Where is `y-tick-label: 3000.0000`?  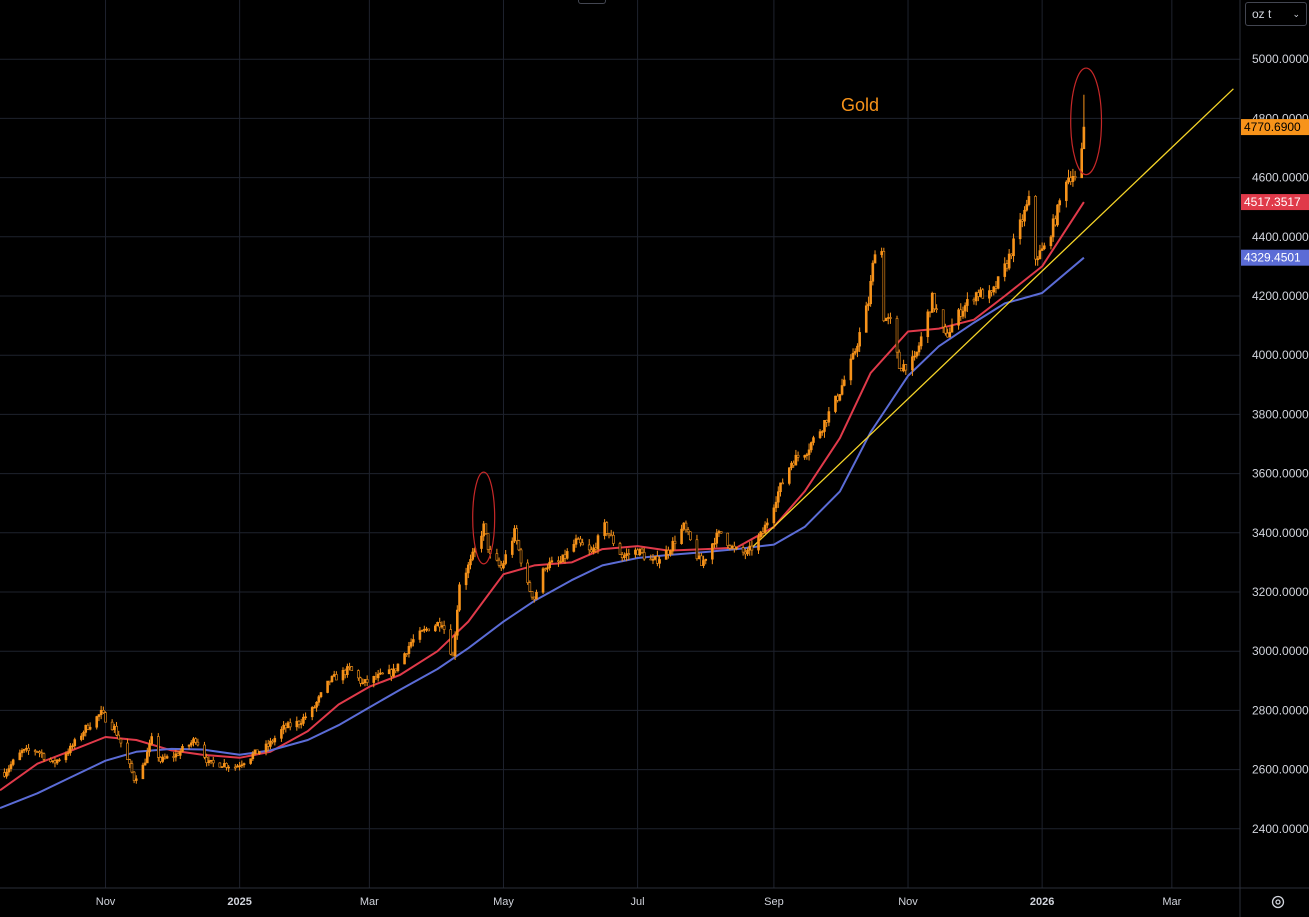
y-tick-label: 3000.0000 is located at coordinates (1280, 651).